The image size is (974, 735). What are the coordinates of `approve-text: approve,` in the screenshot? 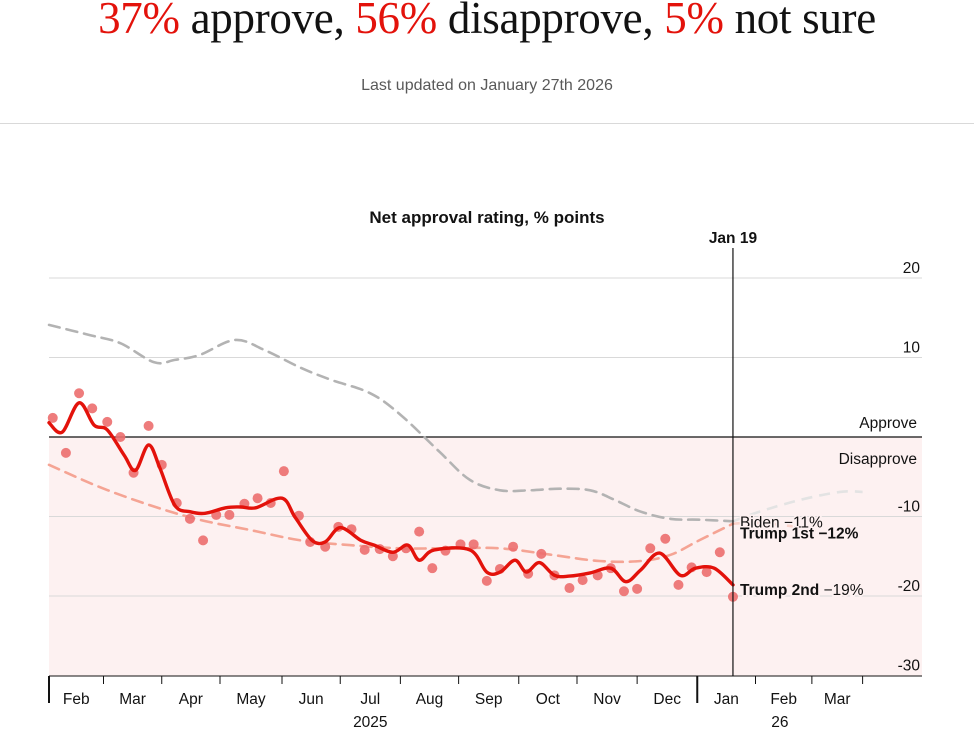 It's located at (267, 21).